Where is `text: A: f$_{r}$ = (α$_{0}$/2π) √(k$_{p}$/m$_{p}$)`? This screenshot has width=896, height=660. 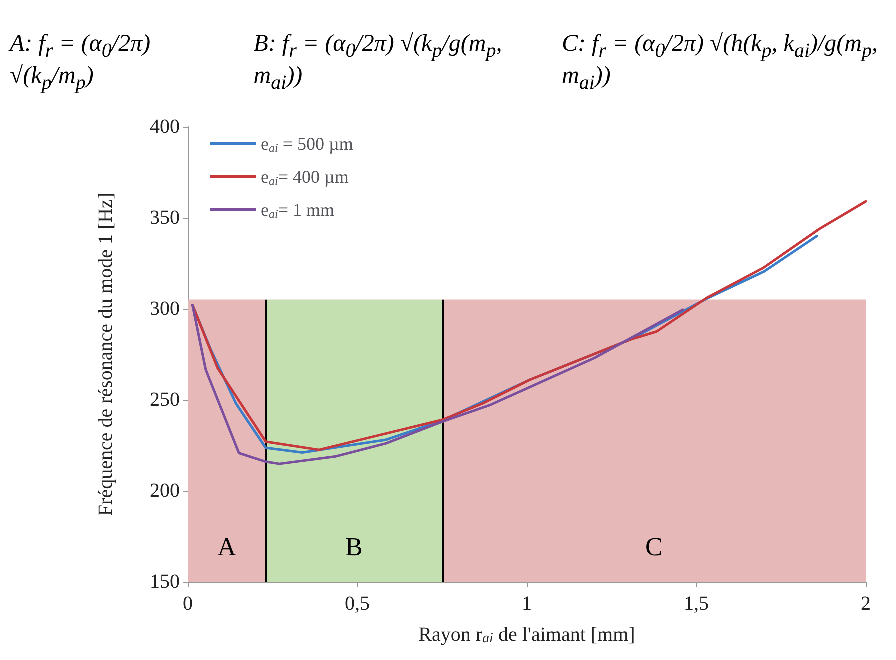 text: A: f$_{r}$ = (α$_{0}$/2π) √(k$_{p}$/m$_{p}$) is located at coordinates (80, 62).